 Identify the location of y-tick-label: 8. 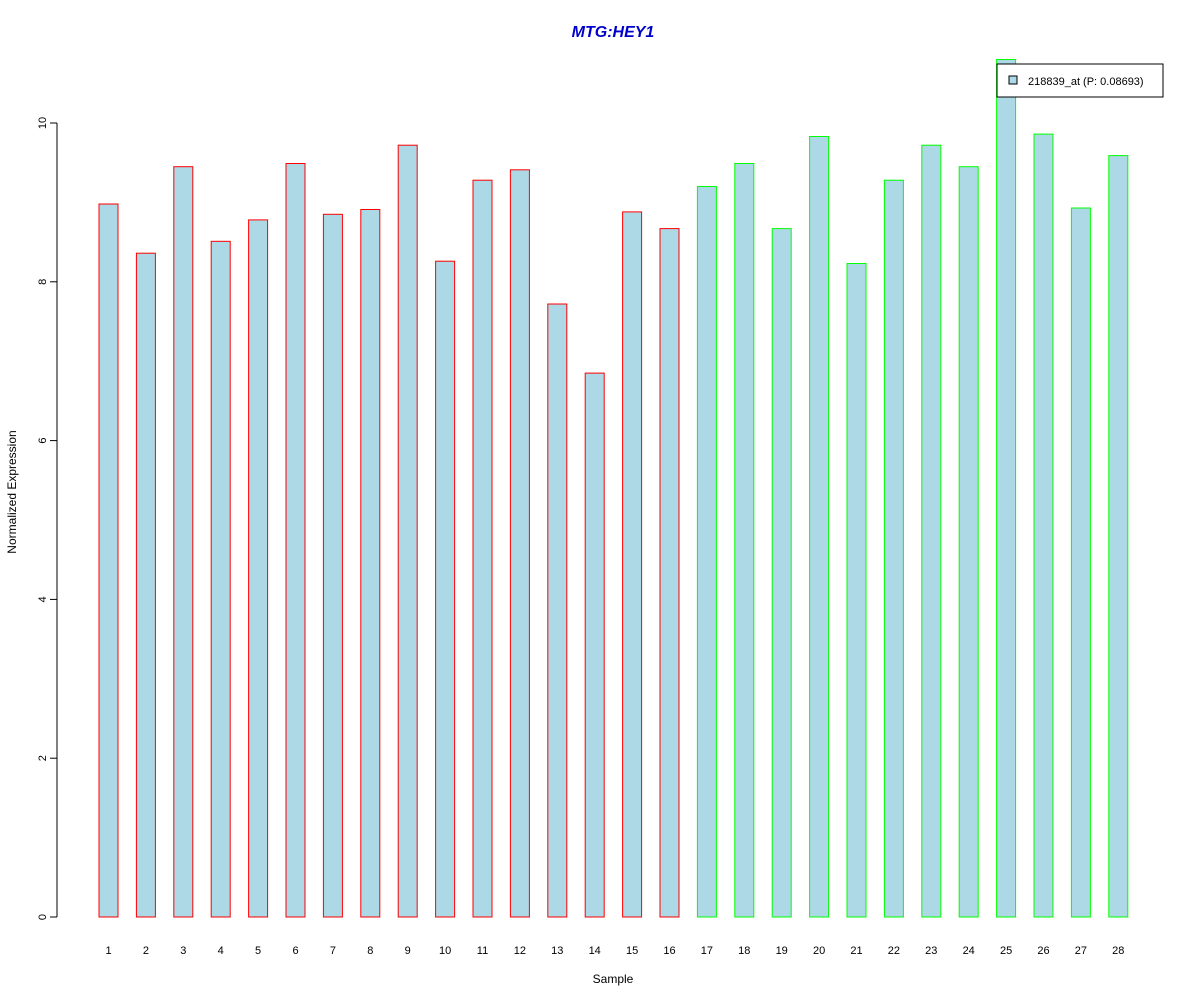
(43, 282).